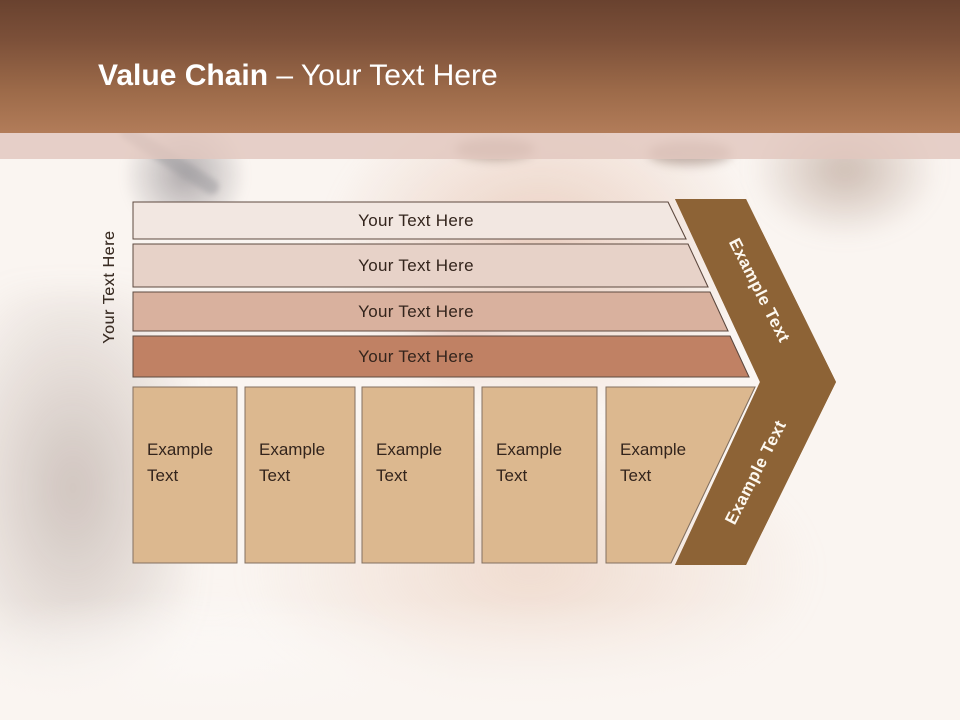  What do you see at coordinates (292, 462) in the screenshot?
I see `box-label-2: Example Text` at bounding box center [292, 462].